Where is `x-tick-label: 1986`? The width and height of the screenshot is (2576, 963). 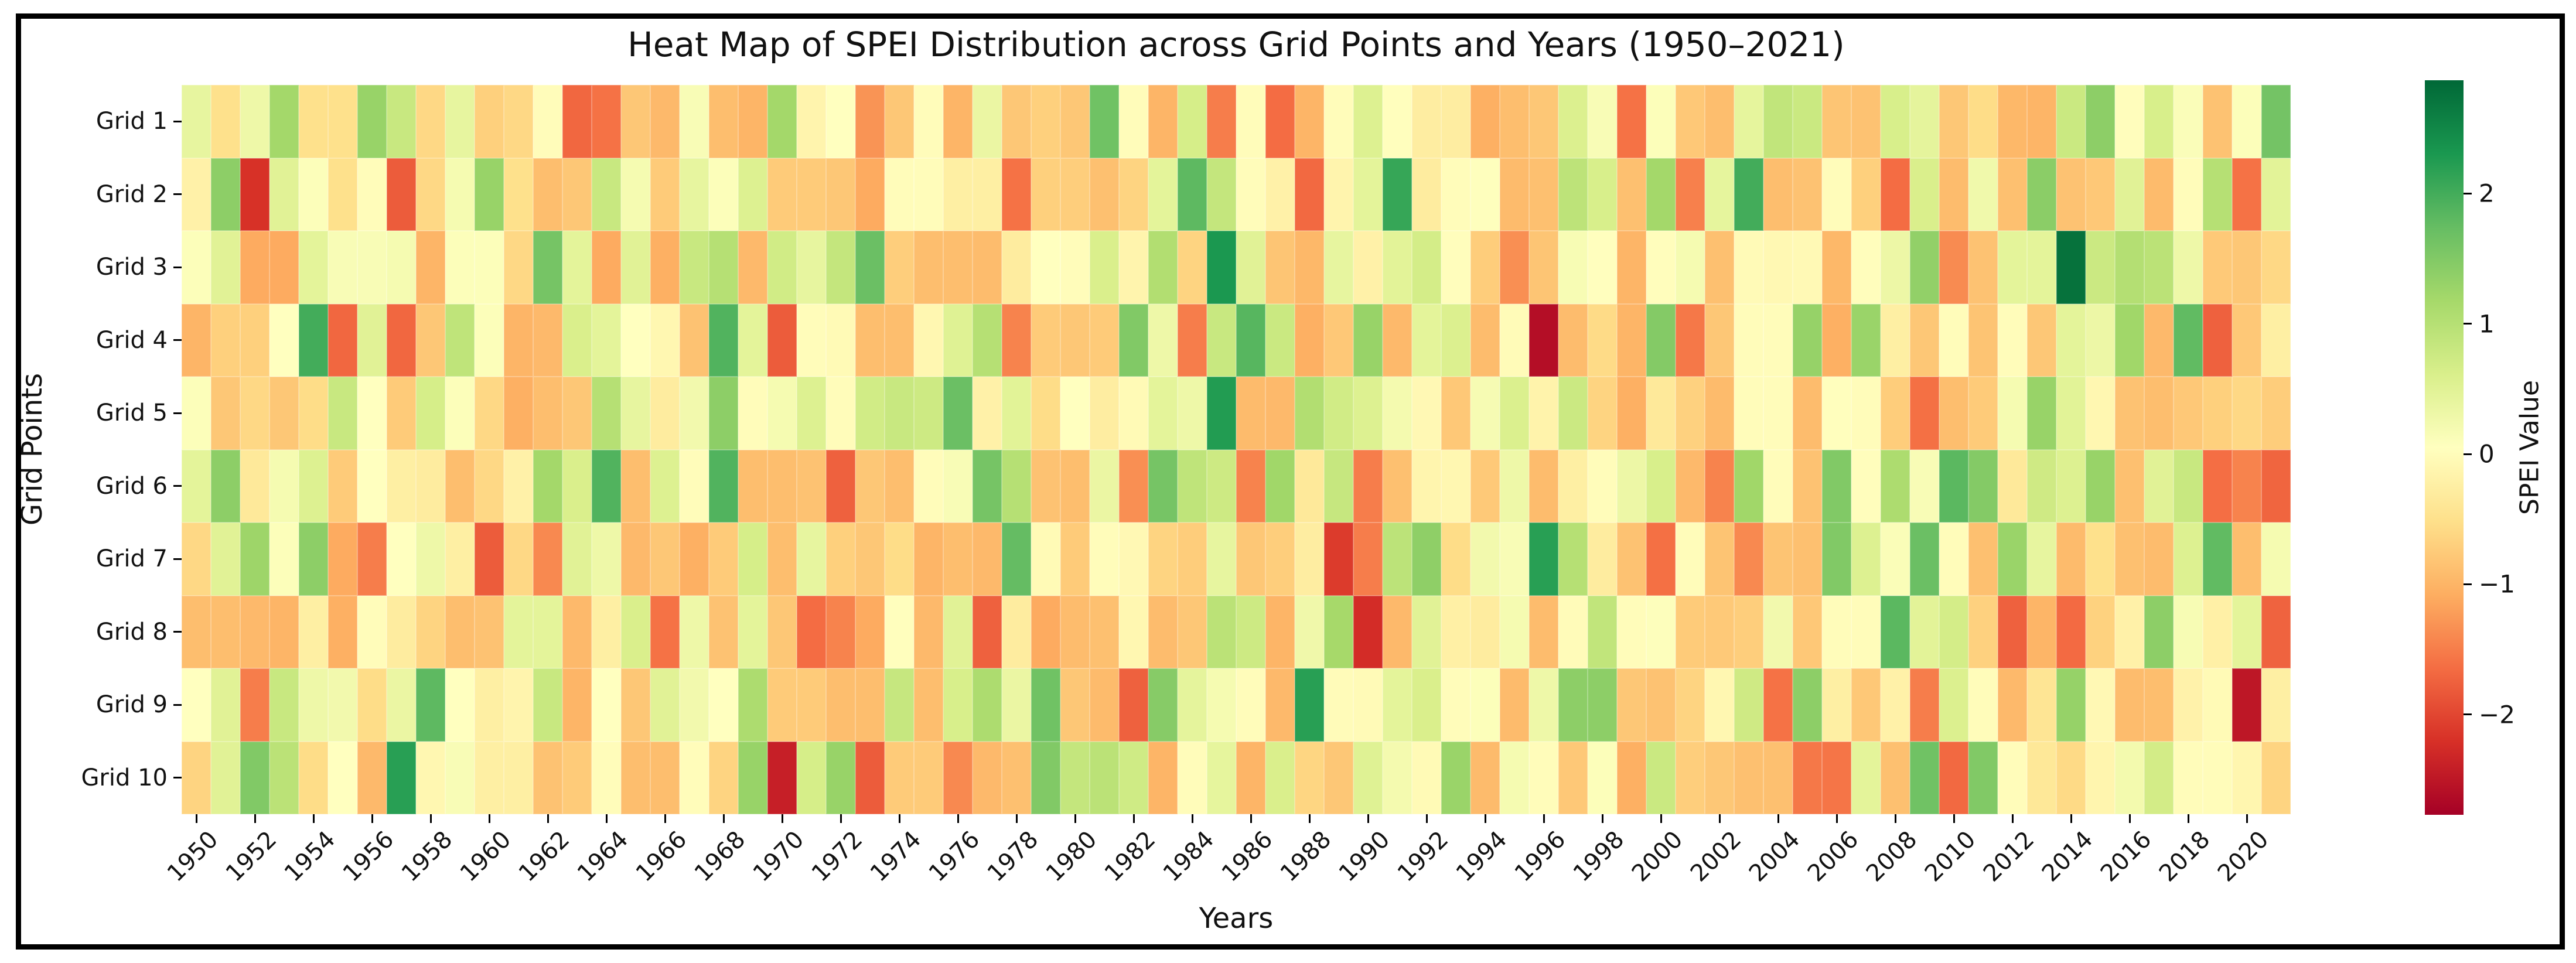
x-tick-label: 1986 is located at coordinates (1248, 857).